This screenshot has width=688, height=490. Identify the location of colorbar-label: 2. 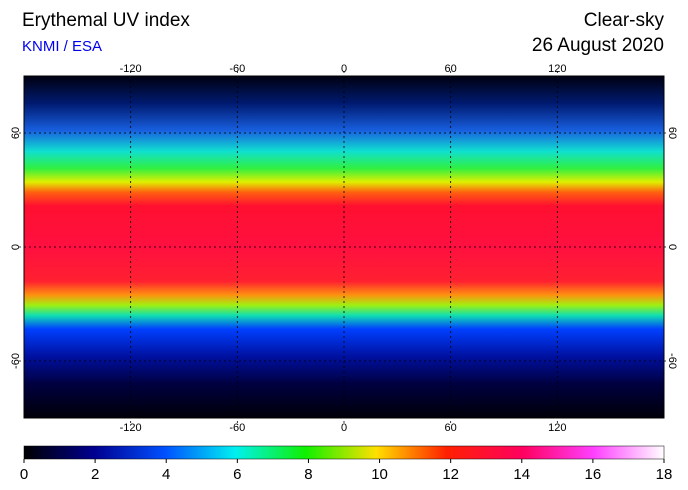
(95, 474).